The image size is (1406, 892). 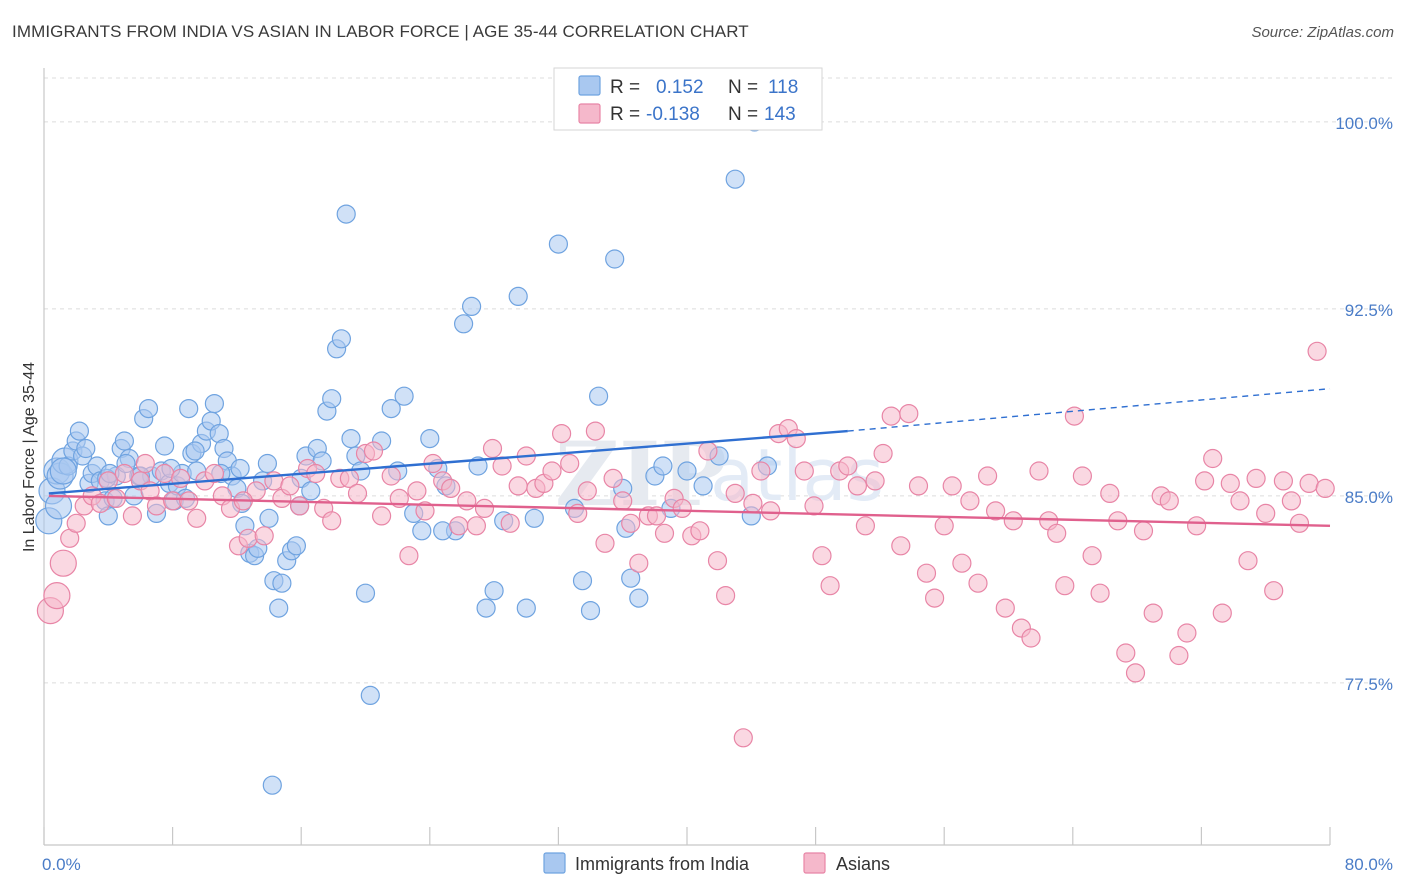 I want to click on y-tick-label-2: 92.5%, so click(x=1369, y=310).